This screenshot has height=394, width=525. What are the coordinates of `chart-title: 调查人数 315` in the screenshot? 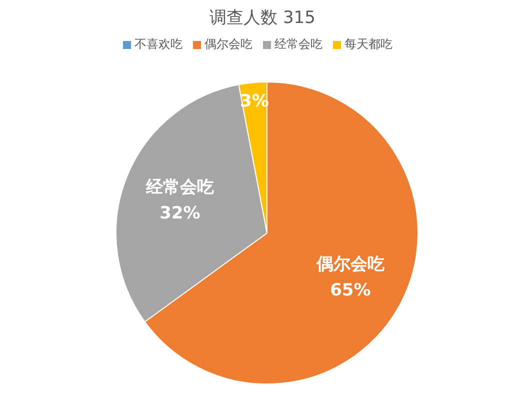 It's located at (262, 18).